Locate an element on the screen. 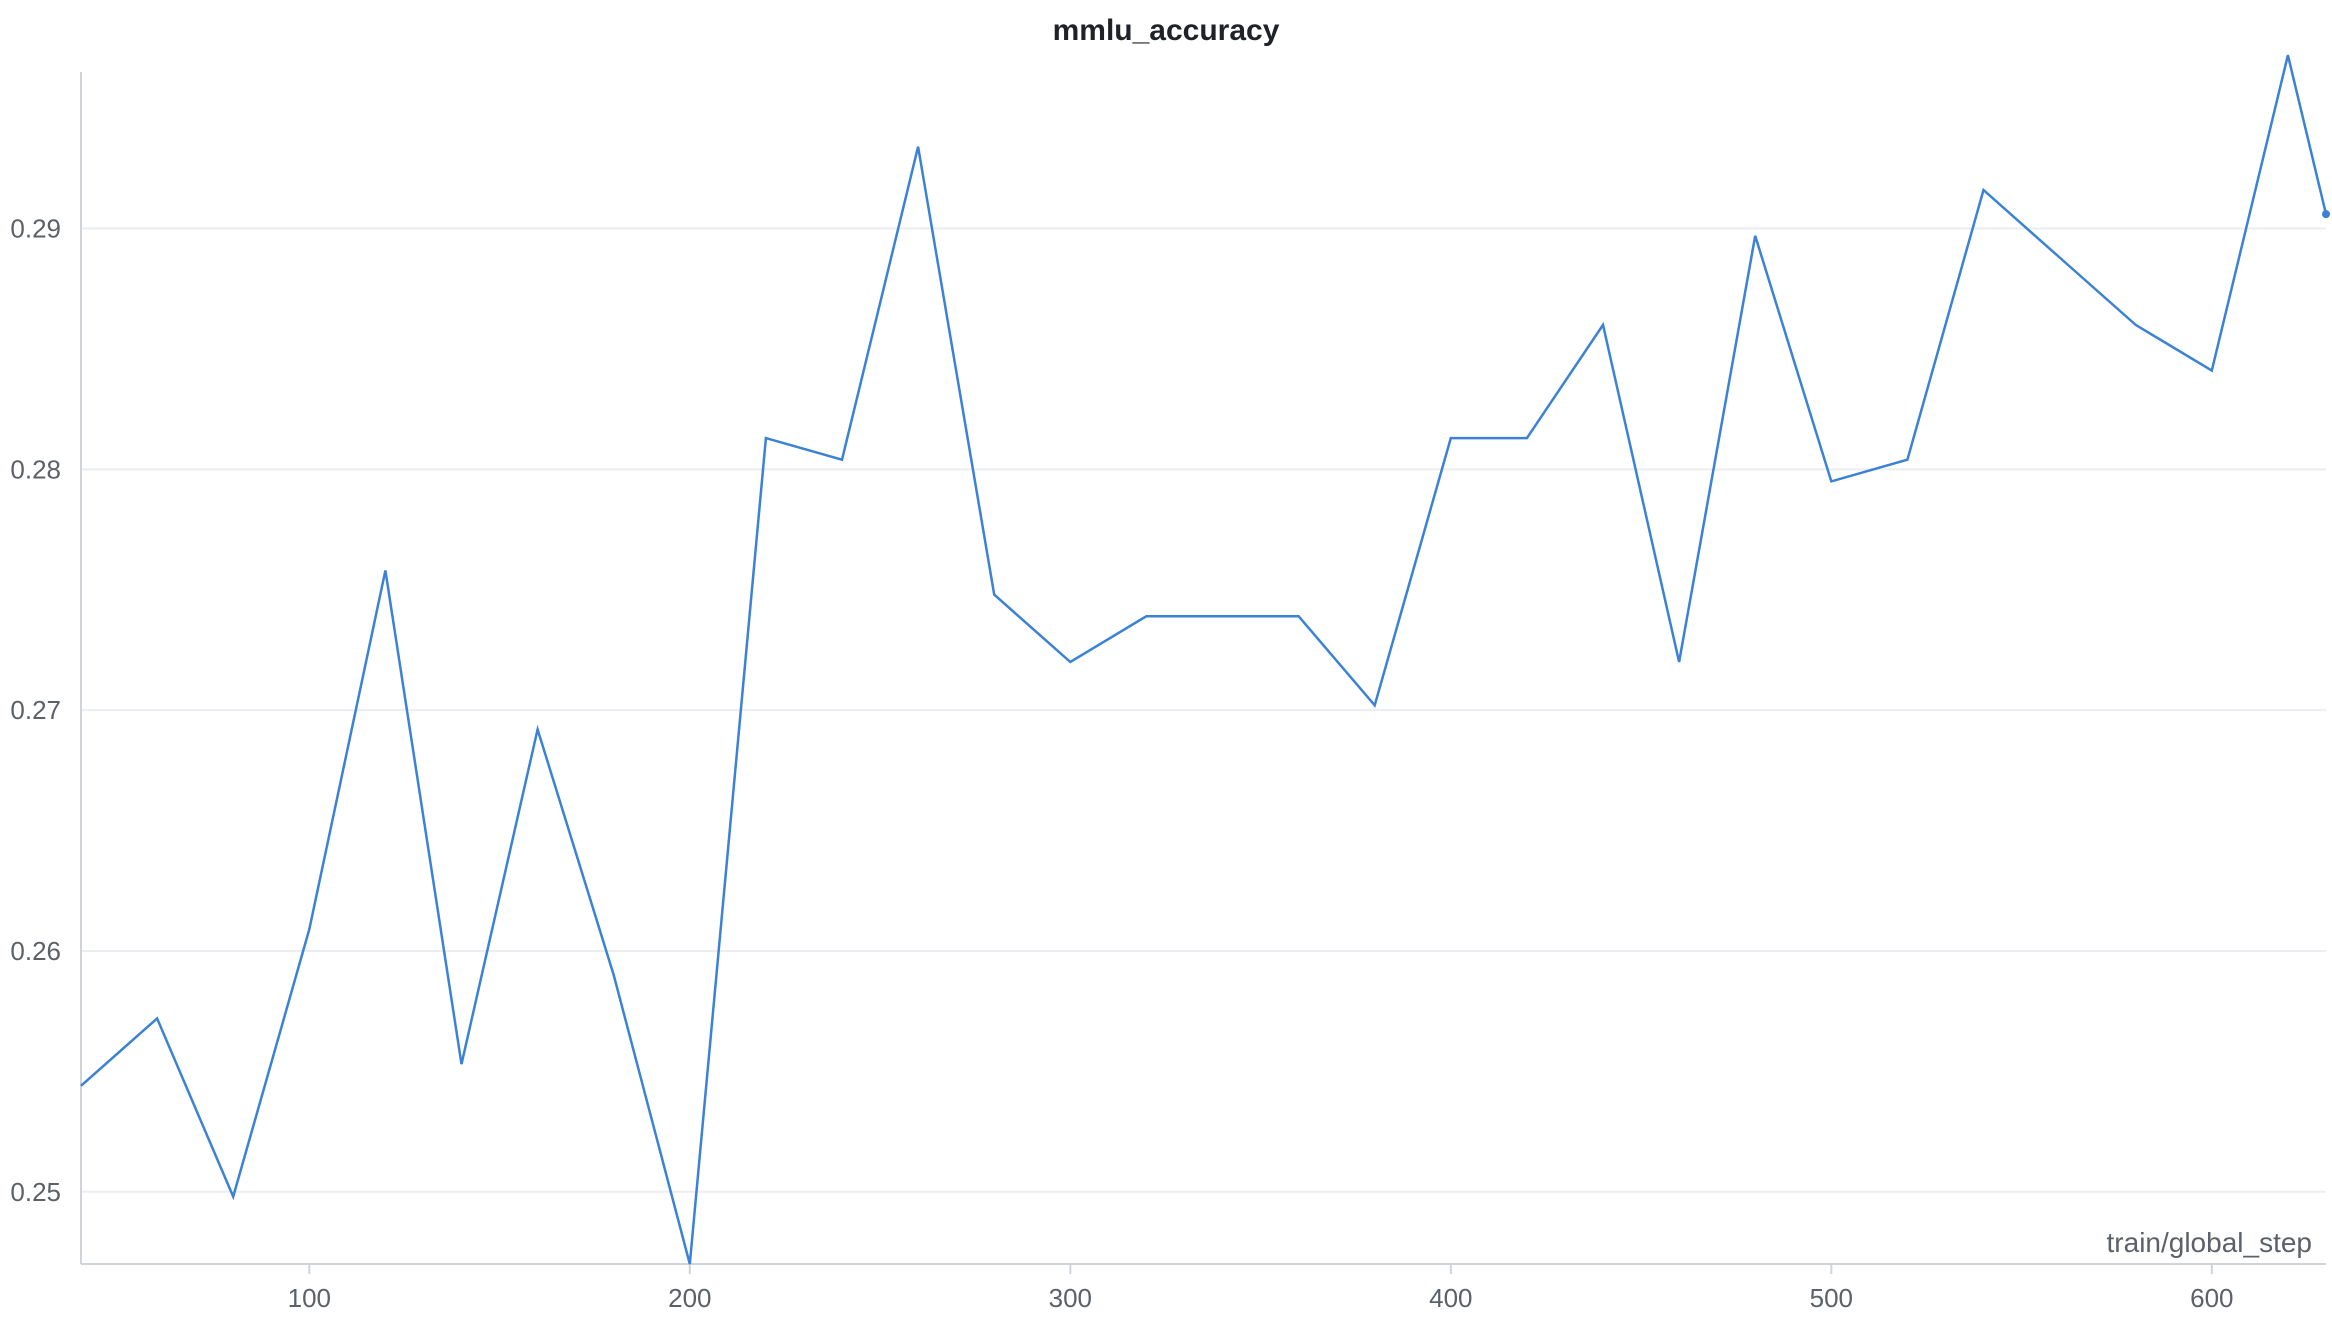 The height and width of the screenshot is (1320, 2332). x-tick-label: 100 is located at coordinates (309, 1298).